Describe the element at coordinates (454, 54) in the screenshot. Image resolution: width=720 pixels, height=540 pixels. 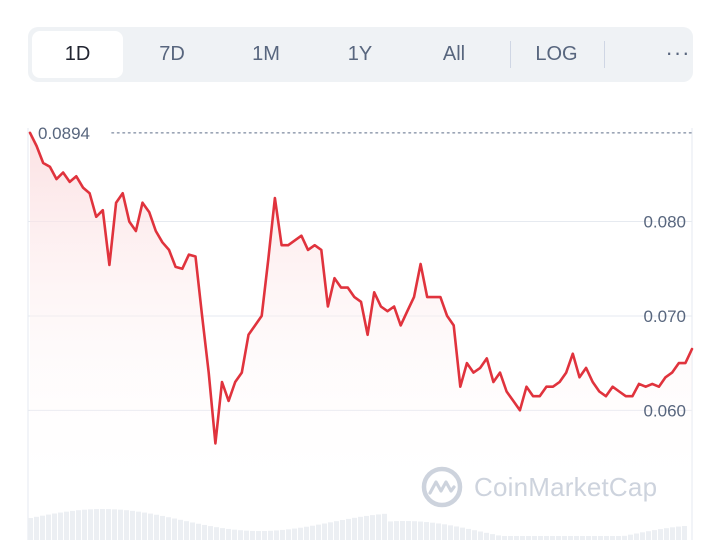
I see `tab-all: All` at that location.